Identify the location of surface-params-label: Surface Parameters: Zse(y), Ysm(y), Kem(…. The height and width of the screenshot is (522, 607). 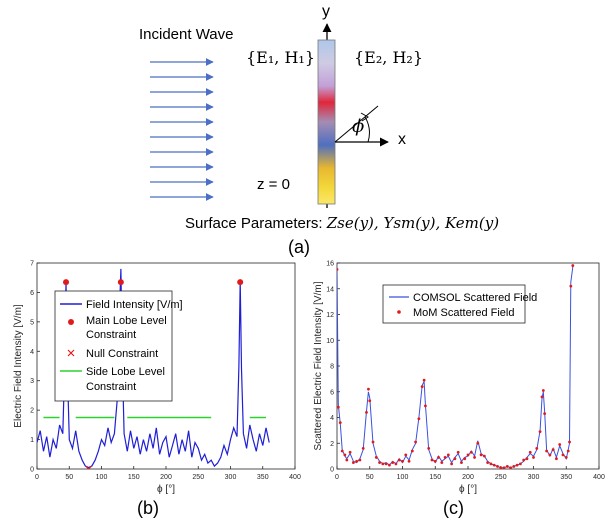
(342, 223).